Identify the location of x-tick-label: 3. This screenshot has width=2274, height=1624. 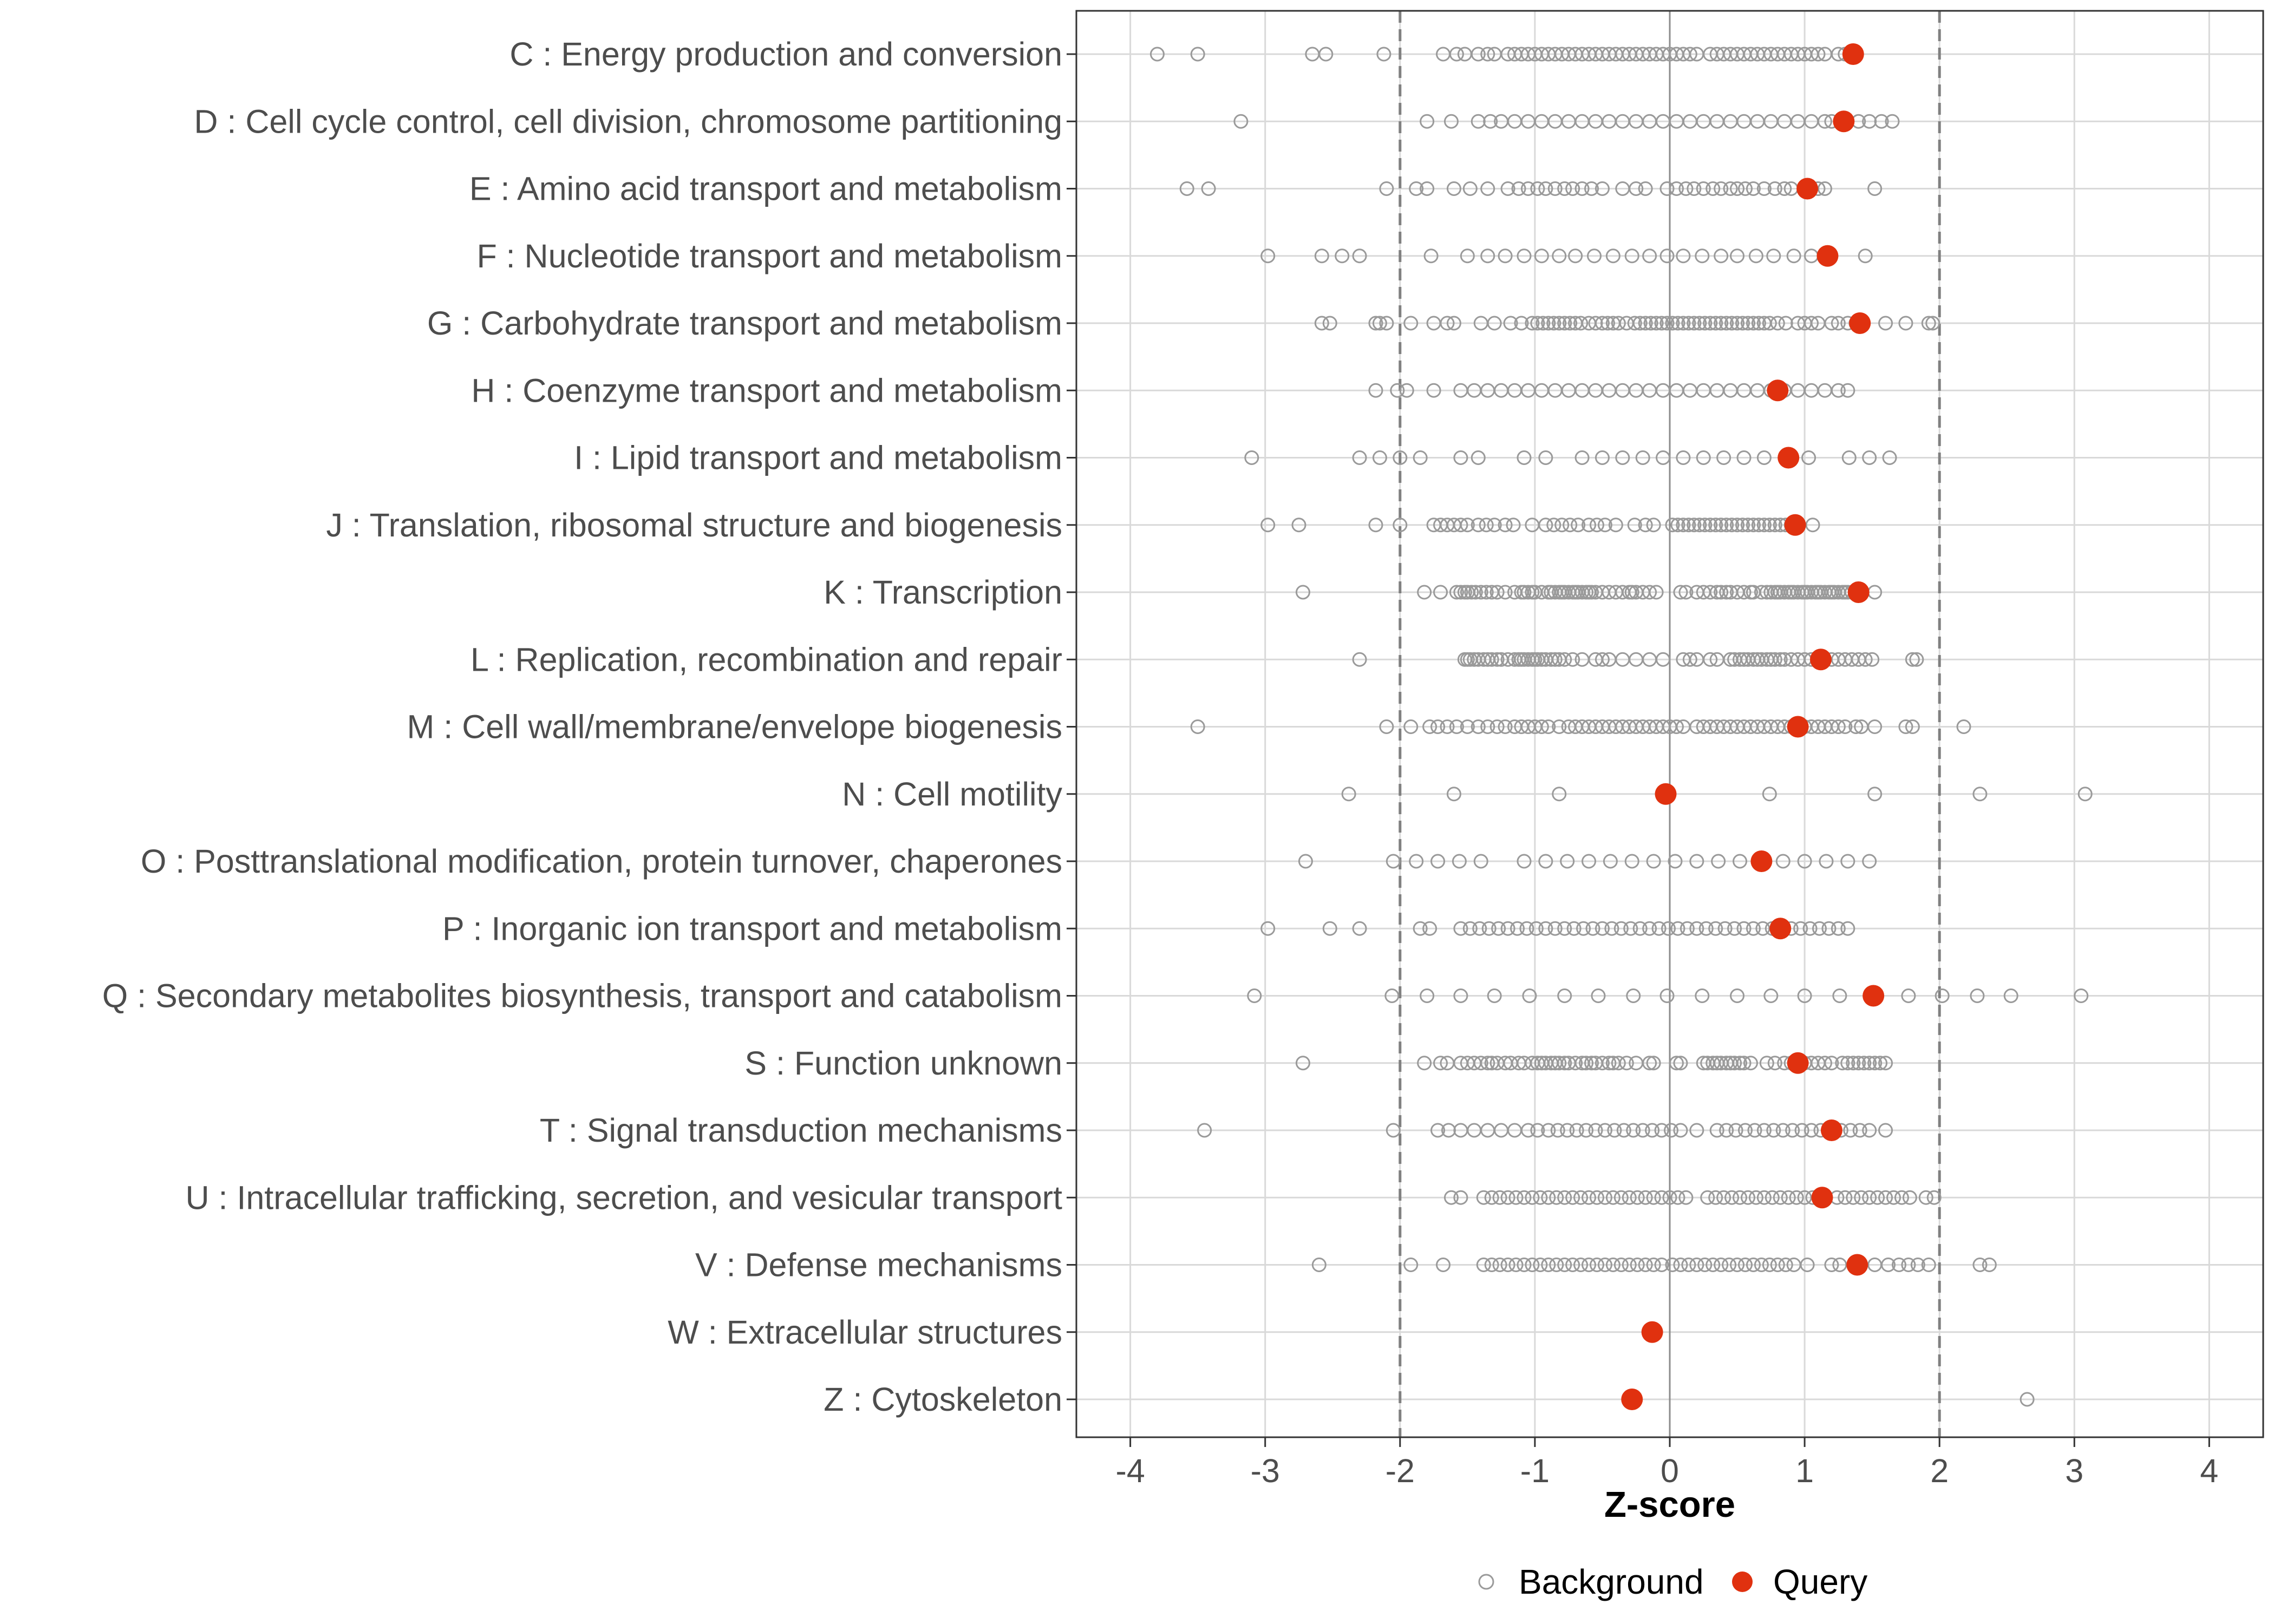
(2074, 1471).